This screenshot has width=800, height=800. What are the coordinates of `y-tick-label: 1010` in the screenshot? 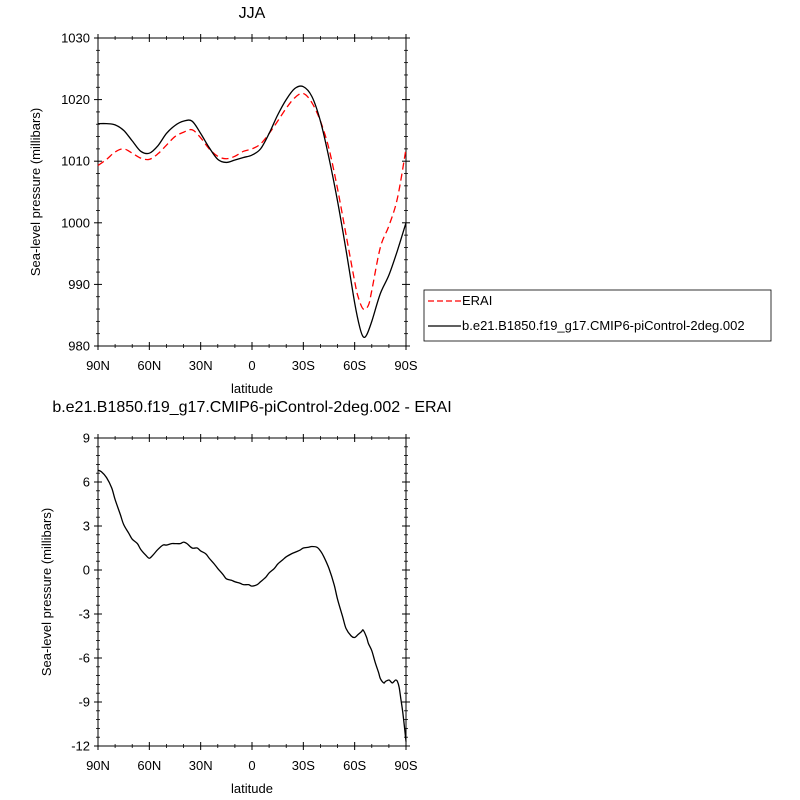 It's located at (75, 161).